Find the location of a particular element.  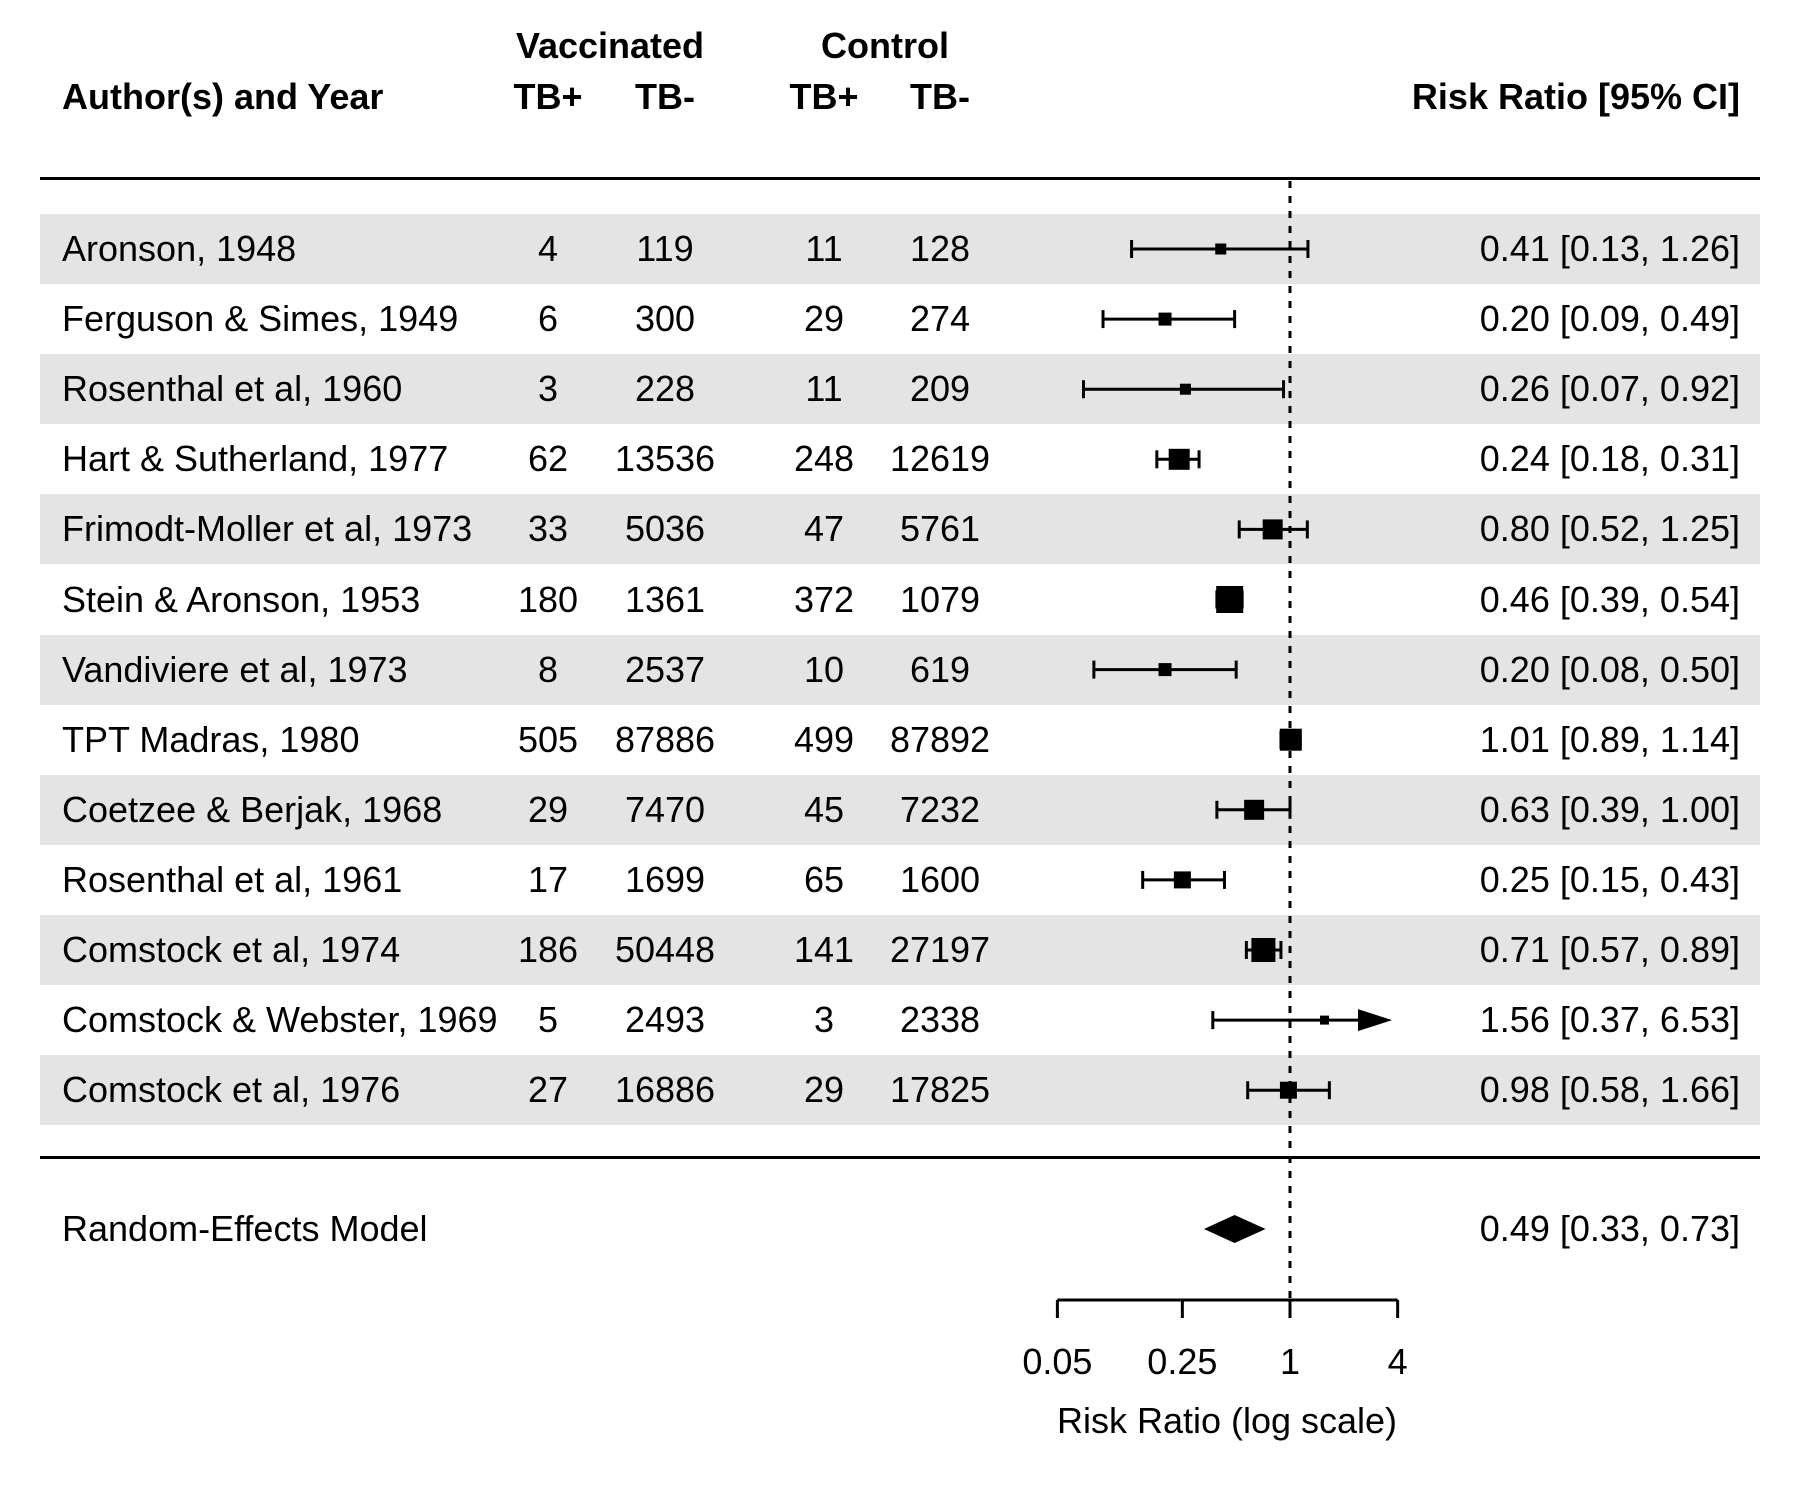

study-rr-value: 0.71 [0.57, 0.89] is located at coordinates (1609, 949).